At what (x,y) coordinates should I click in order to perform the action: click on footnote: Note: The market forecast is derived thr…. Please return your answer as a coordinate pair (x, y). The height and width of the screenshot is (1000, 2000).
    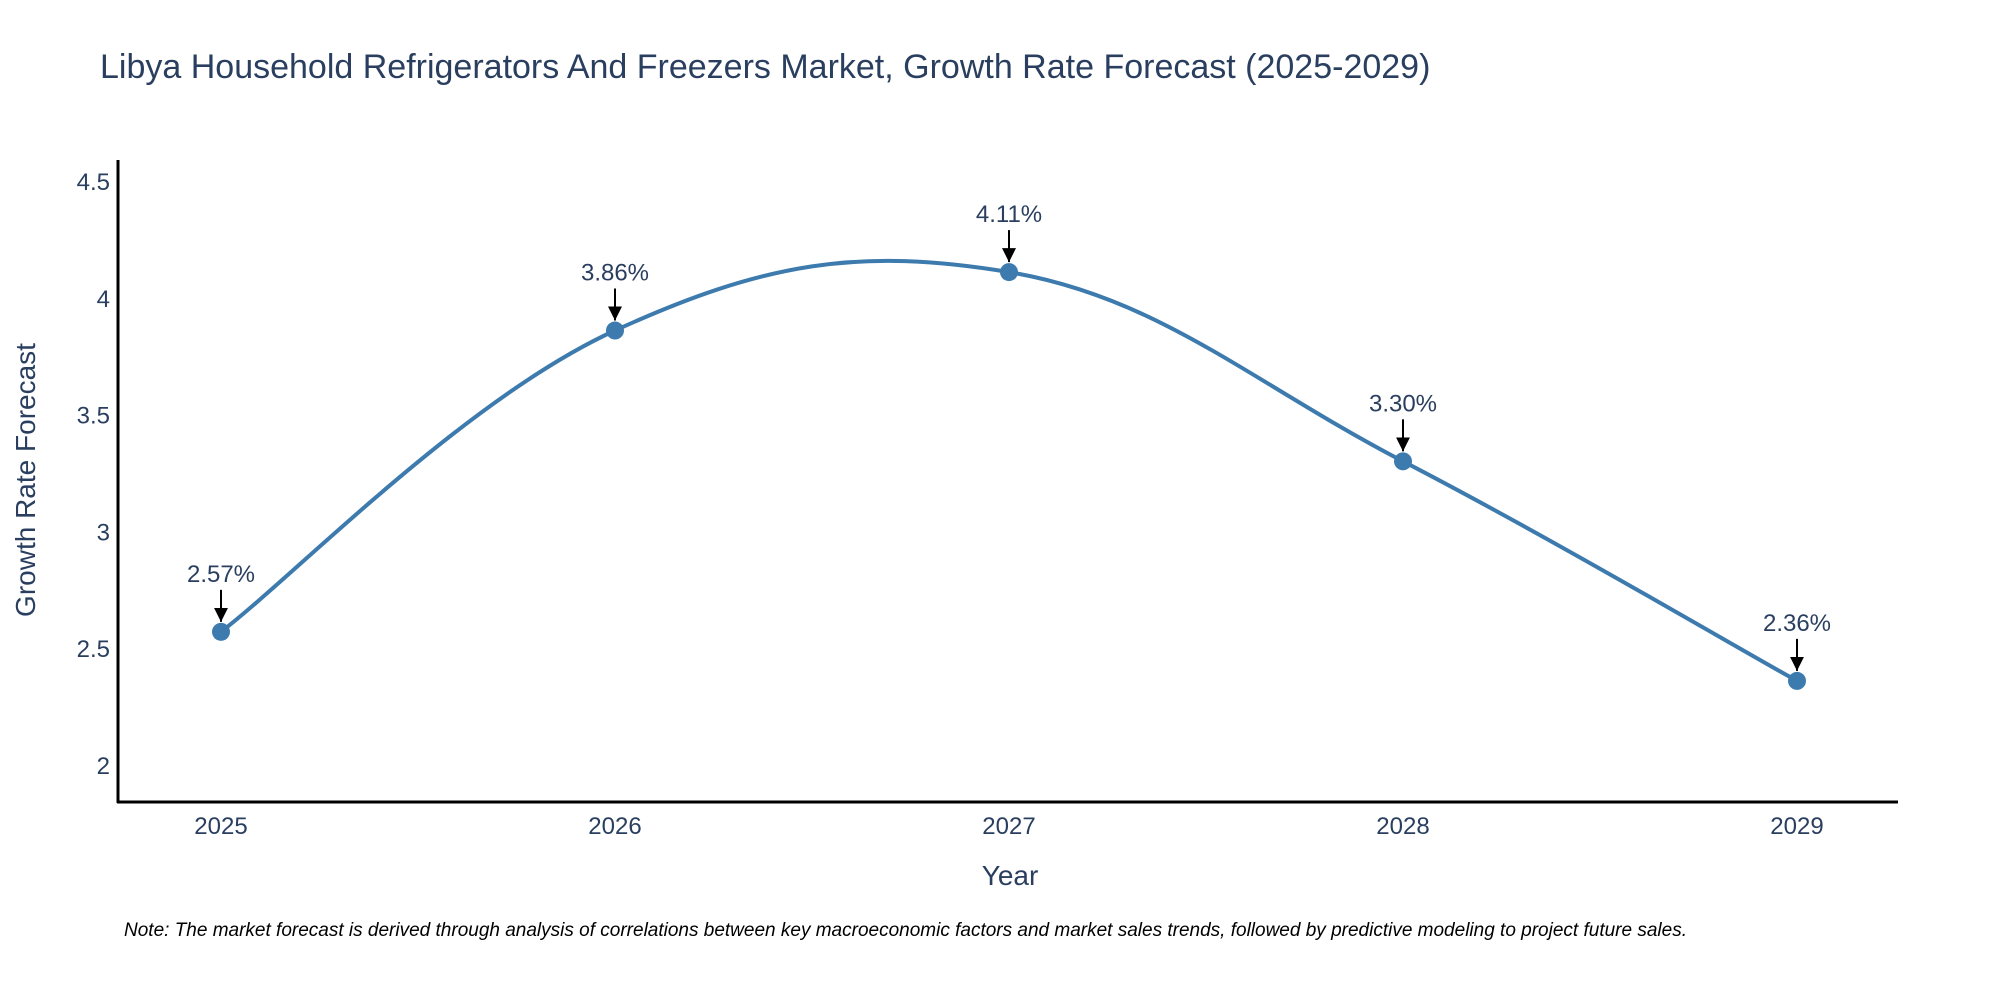
    Looking at the image, I should click on (905, 930).